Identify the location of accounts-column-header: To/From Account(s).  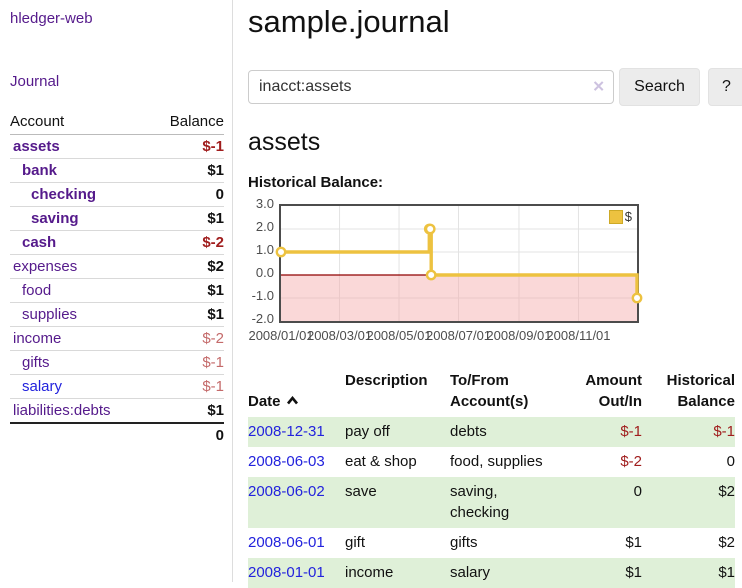
(489, 391).